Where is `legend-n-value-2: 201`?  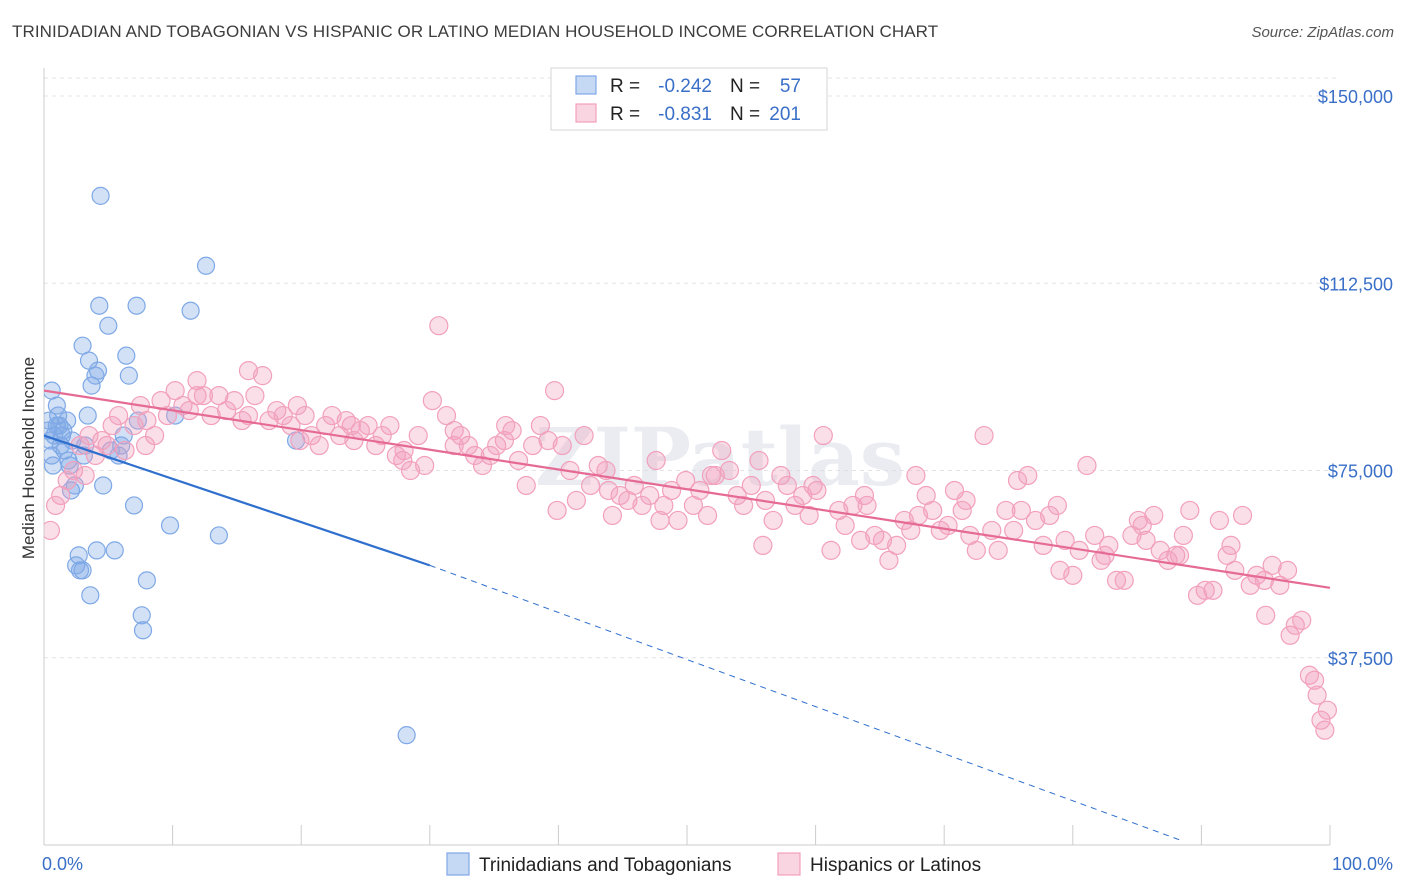 legend-n-value-2: 201 is located at coordinates (785, 114).